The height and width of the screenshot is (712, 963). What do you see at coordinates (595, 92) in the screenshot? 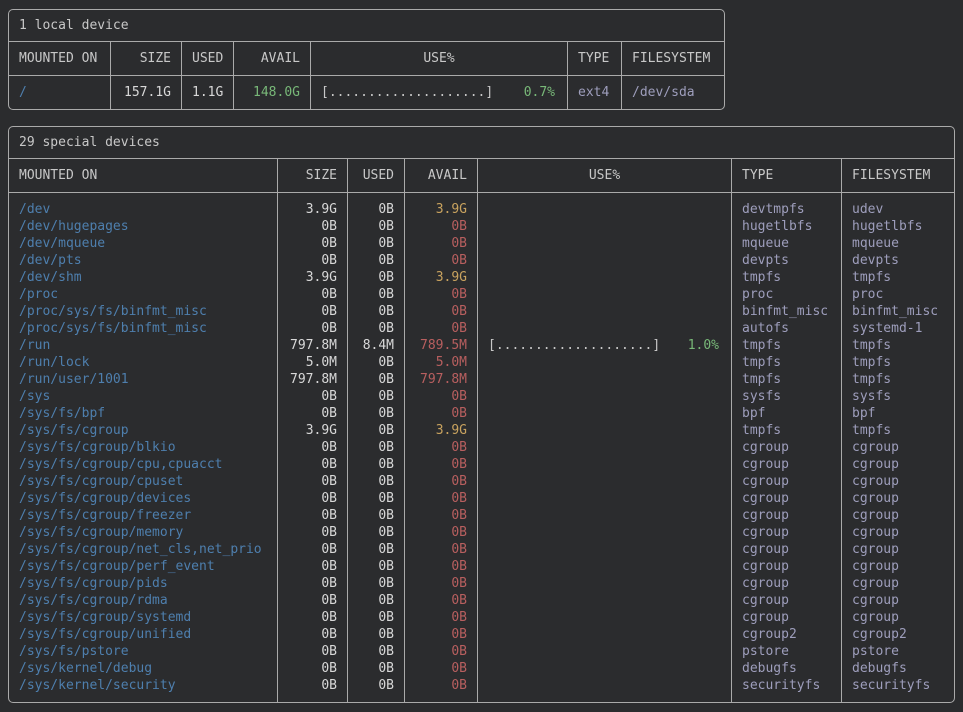
I see `type-cell: ext4` at bounding box center [595, 92].